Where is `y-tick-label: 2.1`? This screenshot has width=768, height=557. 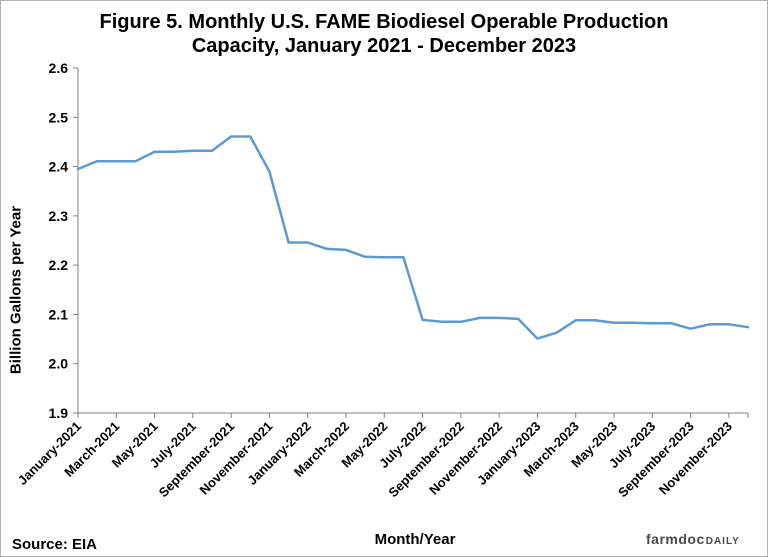 y-tick-label: 2.1 is located at coordinates (59, 314).